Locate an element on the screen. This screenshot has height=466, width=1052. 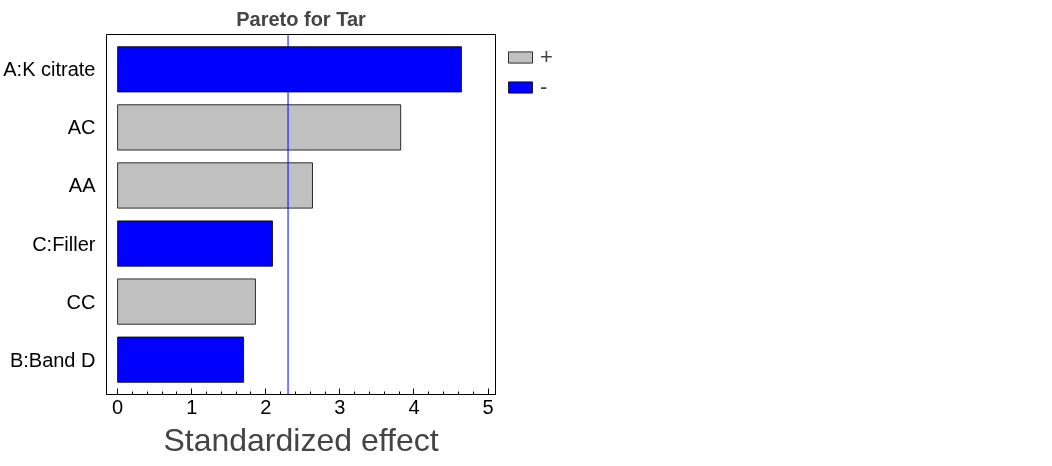
y-tick-label: A:K citrate is located at coordinates (49, 69).